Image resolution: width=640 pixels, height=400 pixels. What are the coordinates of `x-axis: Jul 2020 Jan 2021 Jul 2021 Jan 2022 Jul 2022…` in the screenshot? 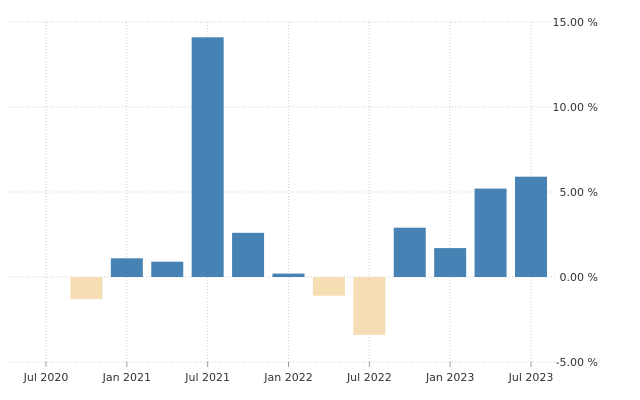 It's located at (288, 373).